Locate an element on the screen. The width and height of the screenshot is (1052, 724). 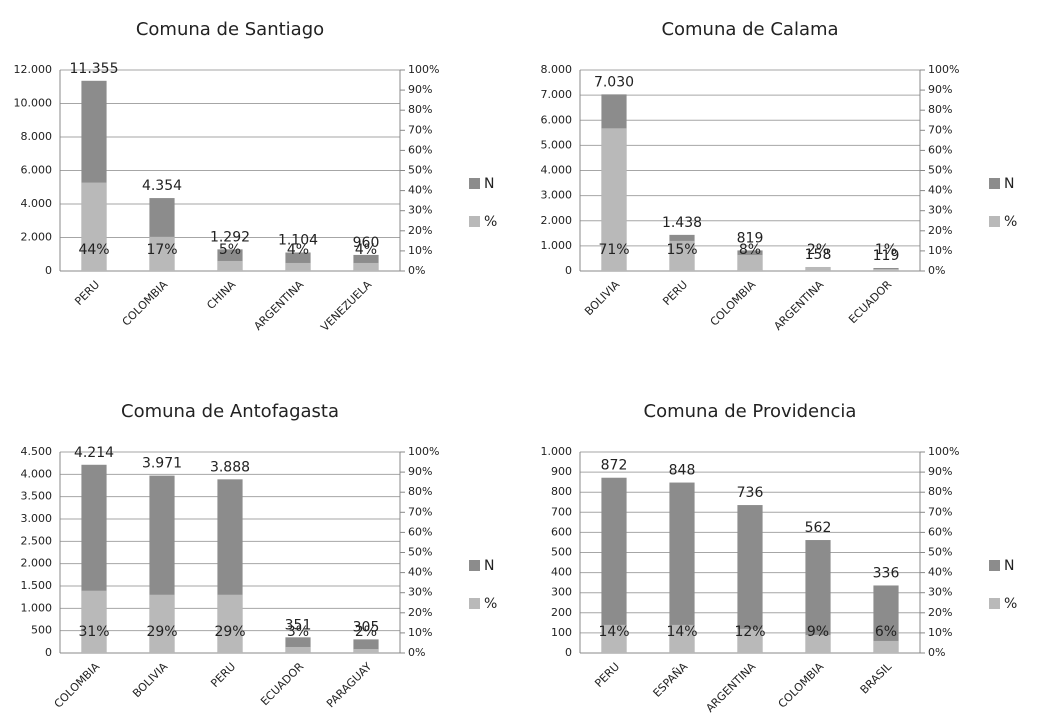
x-tick-label: VENEZUELA is located at coordinates (346, 306).